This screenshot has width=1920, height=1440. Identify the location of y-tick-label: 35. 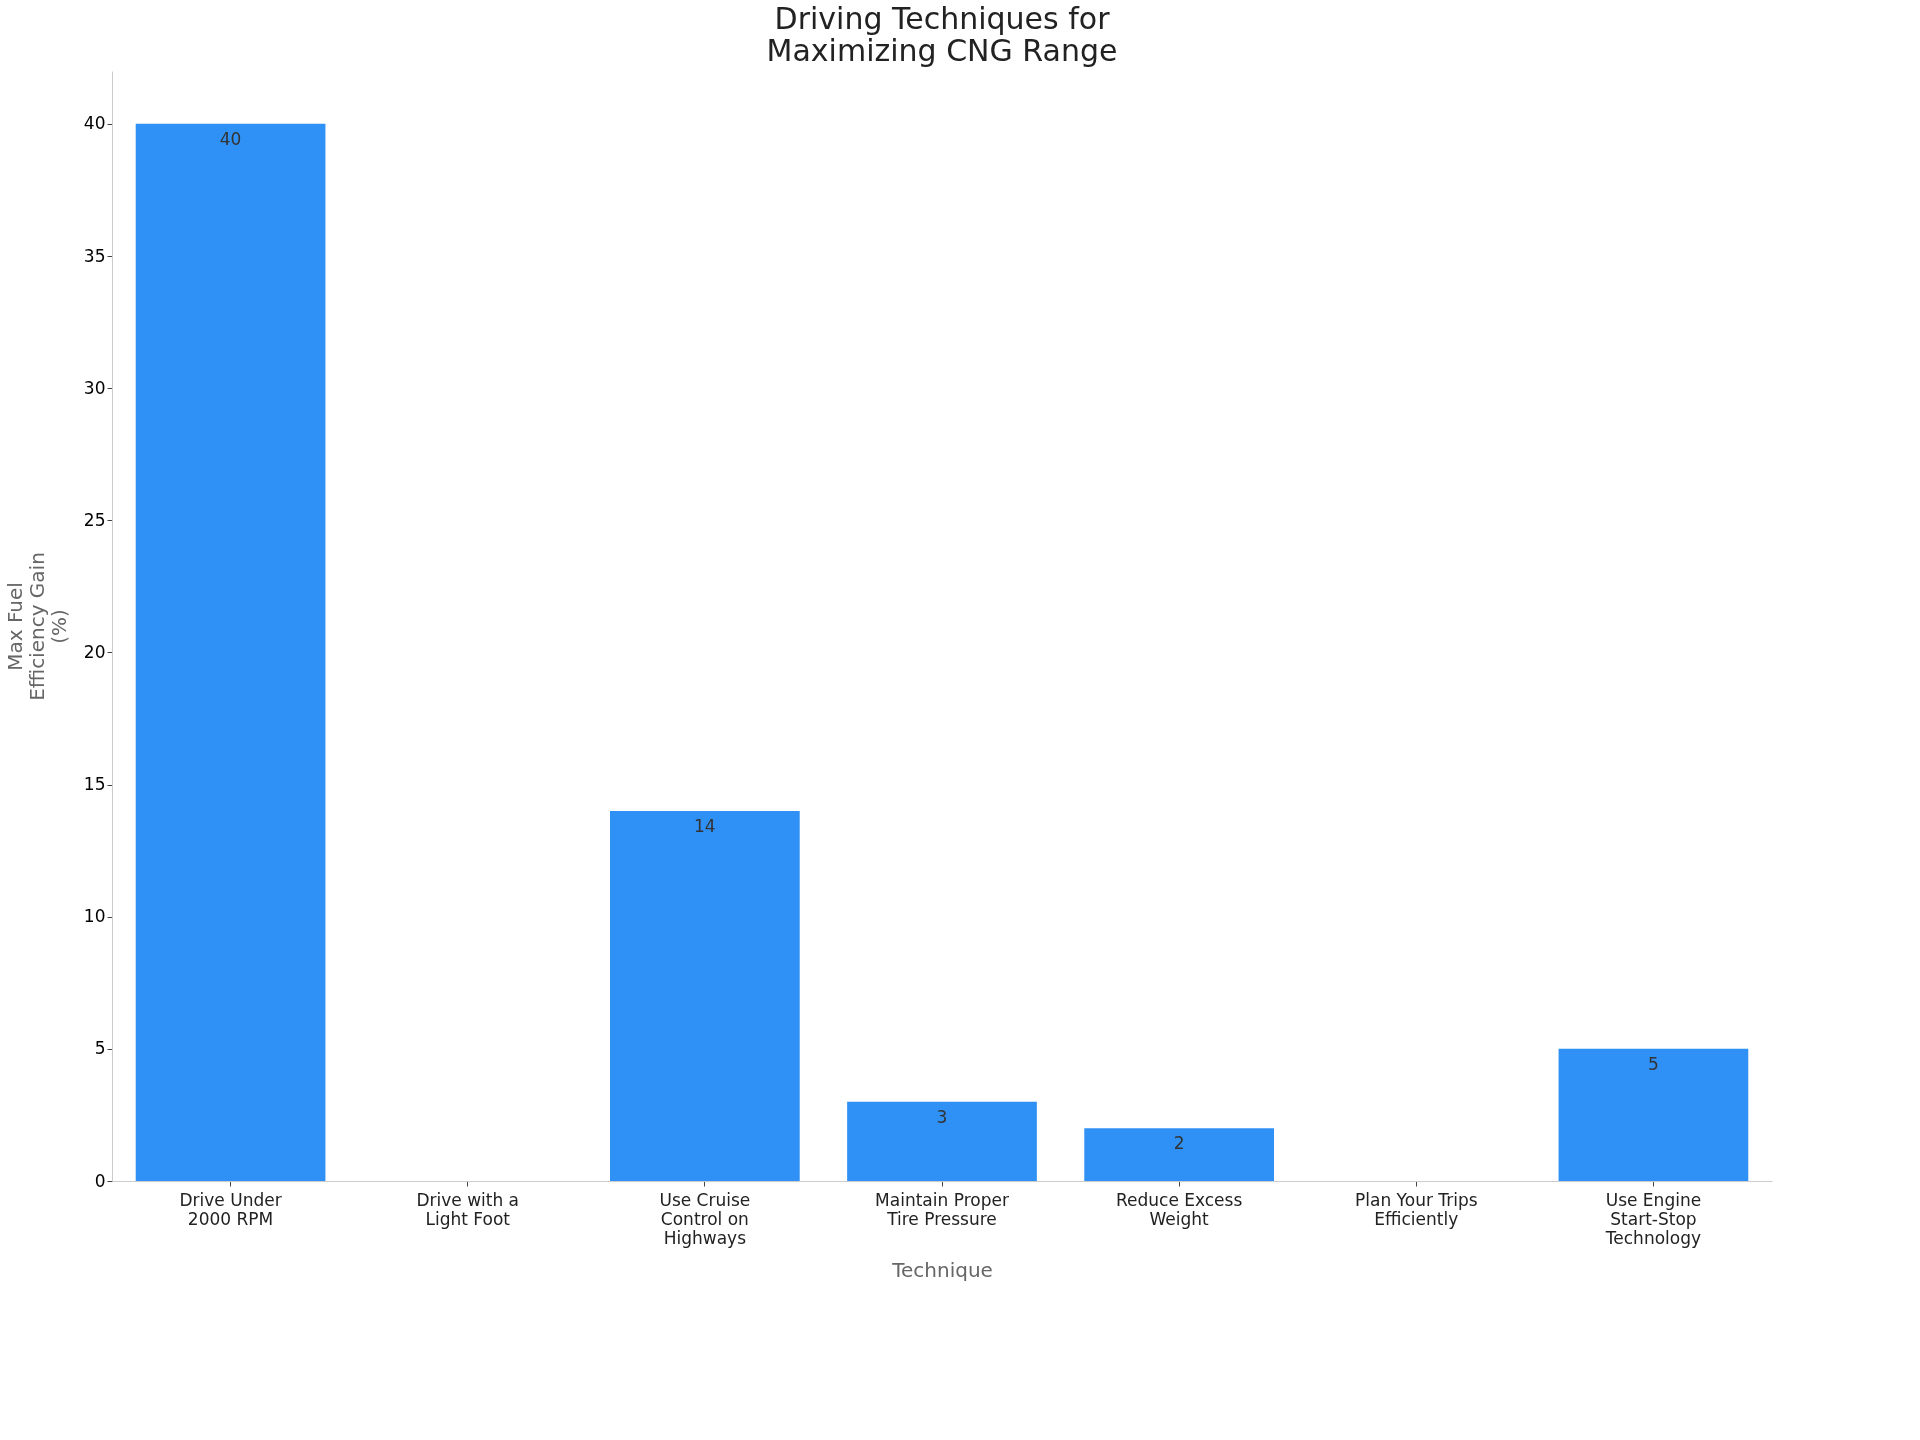
(94, 255).